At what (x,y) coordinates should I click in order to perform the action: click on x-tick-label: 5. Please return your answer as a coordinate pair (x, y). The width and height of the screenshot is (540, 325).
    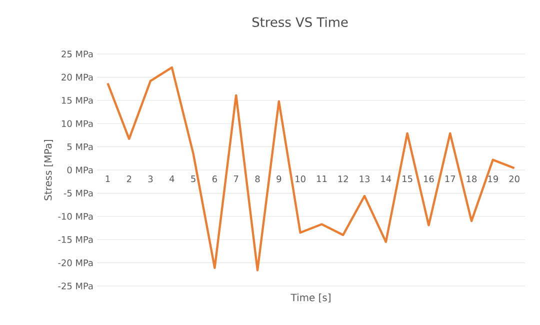
    Looking at the image, I should click on (193, 179).